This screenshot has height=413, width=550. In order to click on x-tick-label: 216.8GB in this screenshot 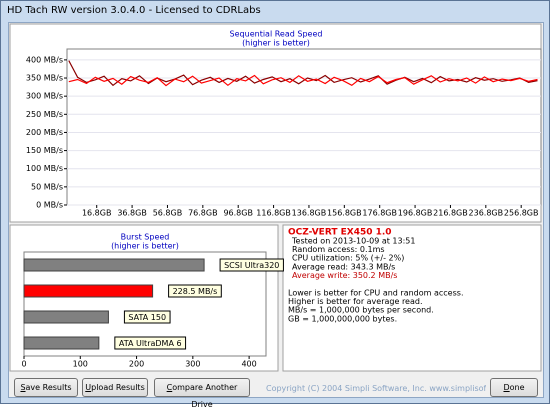, I will do `click(450, 213)`.